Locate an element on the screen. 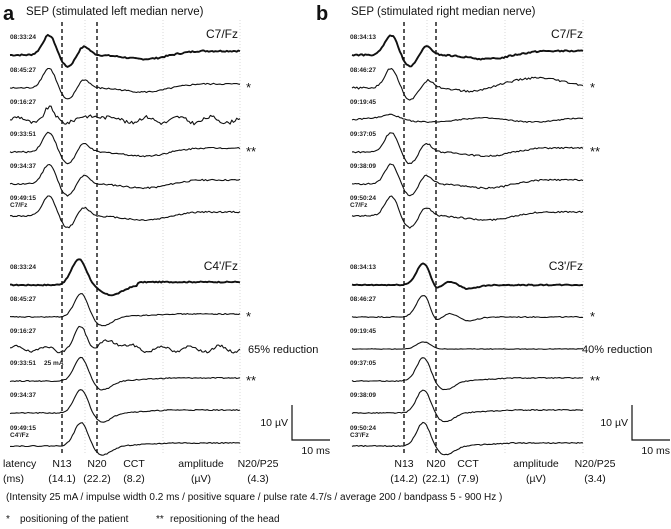  channel-label: C3'/Fz is located at coordinates (566, 266).